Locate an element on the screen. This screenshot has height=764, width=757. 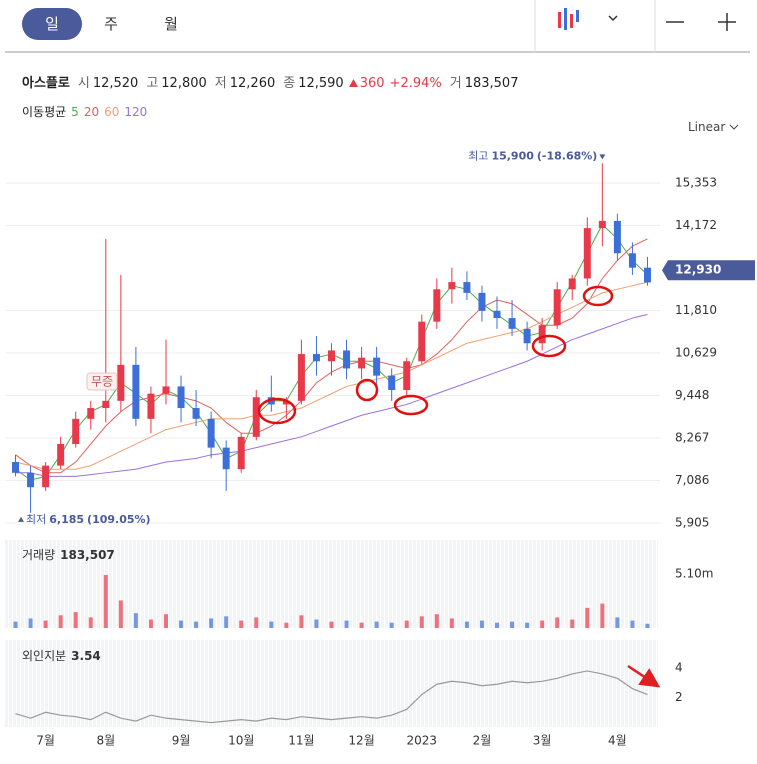
chart-type-icon is located at coordinates (568, 19).